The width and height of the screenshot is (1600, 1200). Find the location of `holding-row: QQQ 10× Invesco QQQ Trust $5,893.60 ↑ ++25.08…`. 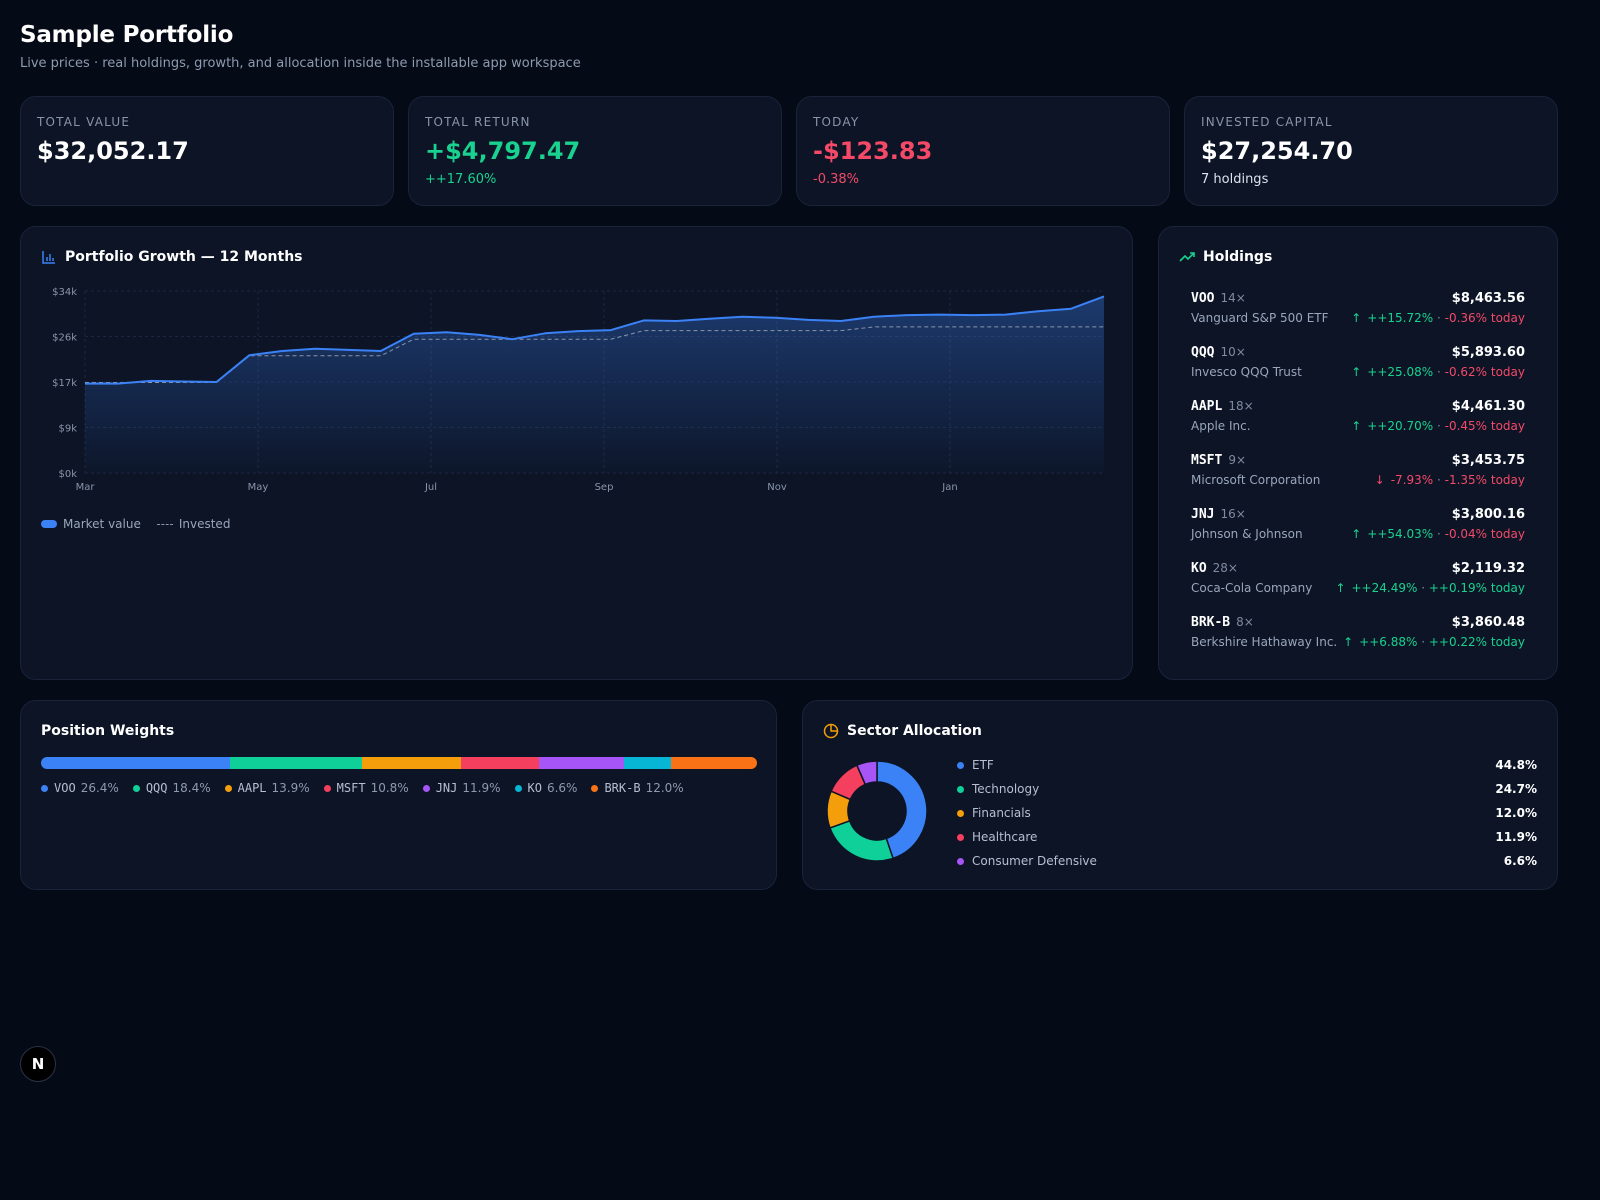

holding-row: QQQ 10× Invesco QQQ Trust $5,893.60 ↑ ++25.08… is located at coordinates (1358, 365).